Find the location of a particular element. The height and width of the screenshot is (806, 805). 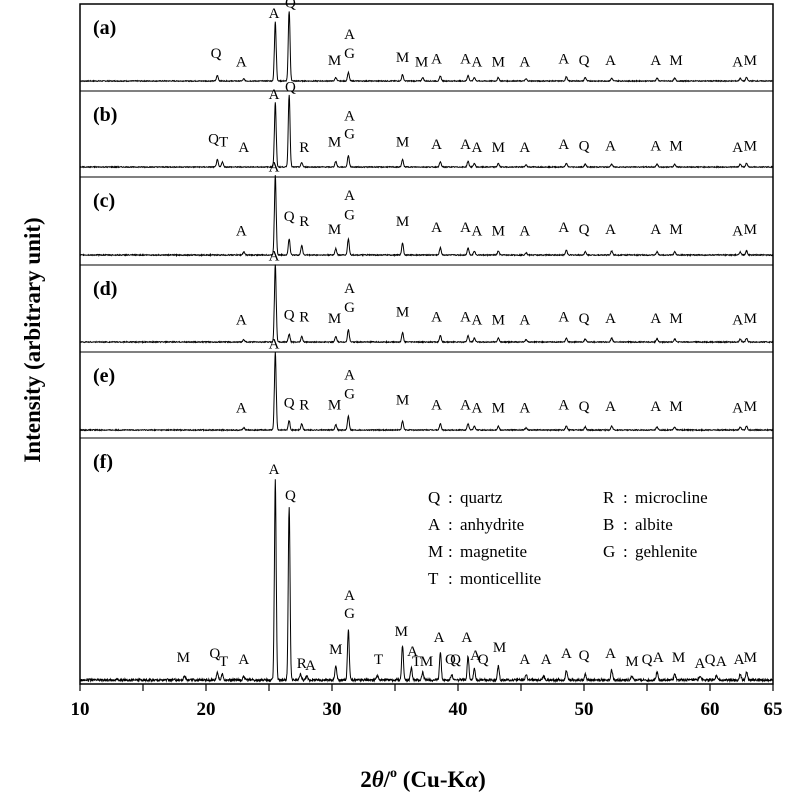

x-tick-label: 10 is located at coordinates (80, 709).